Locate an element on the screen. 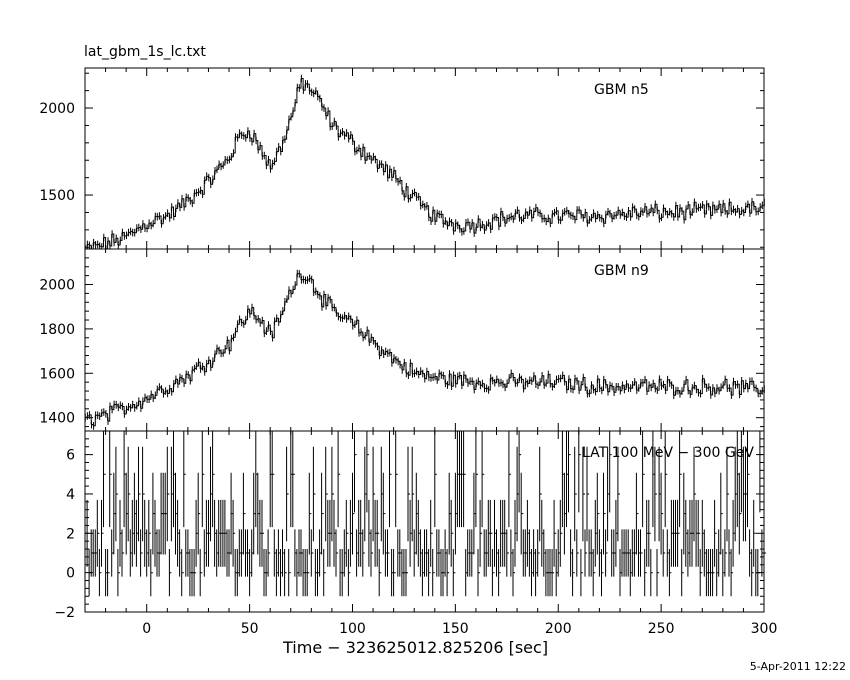 The height and width of the screenshot is (680, 850). x-tick-label: 150 is located at coordinates (455, 629).